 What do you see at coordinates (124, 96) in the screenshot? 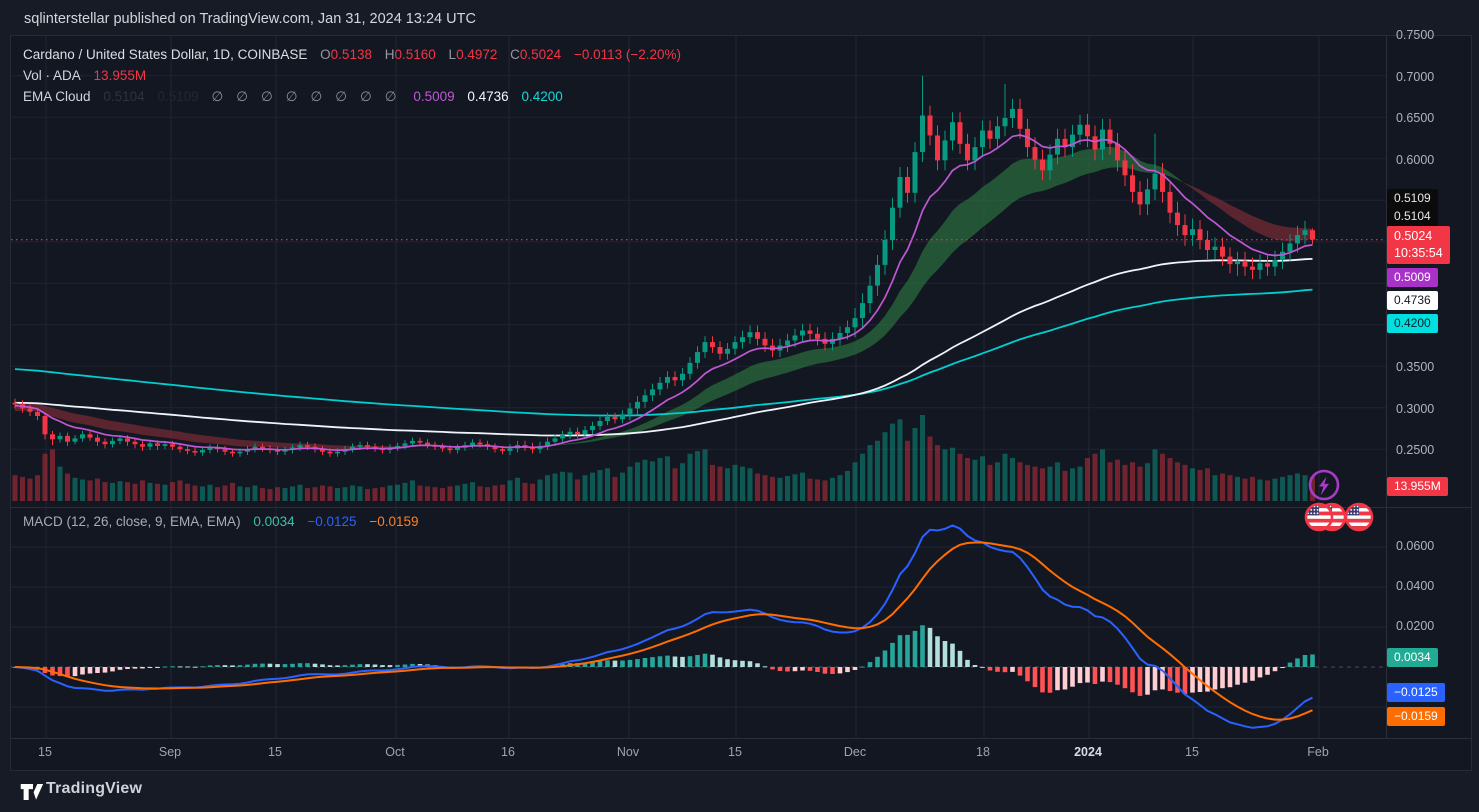
I see `ema-cloud-value-1: 0.5104` at bounding box center [124, 96].